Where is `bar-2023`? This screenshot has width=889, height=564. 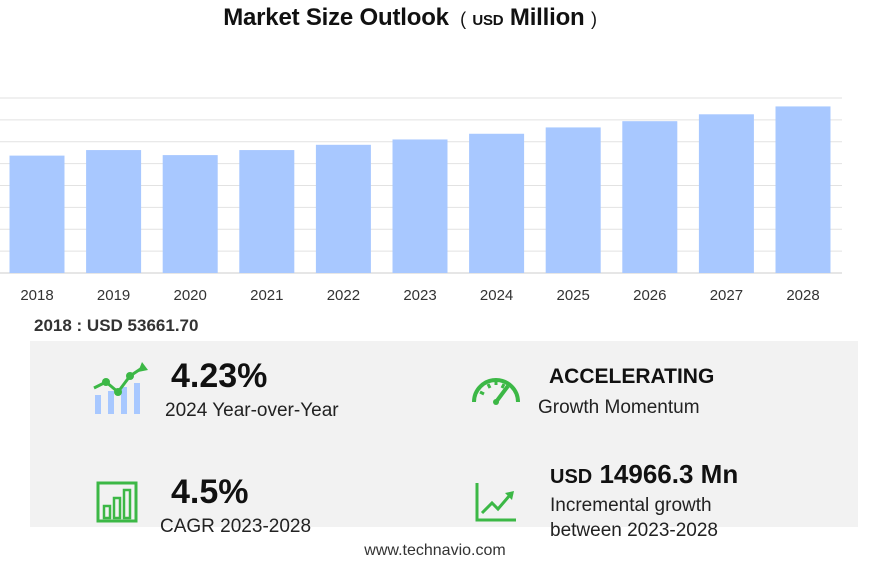 bar-2023 is located at coordinates (420, 206).